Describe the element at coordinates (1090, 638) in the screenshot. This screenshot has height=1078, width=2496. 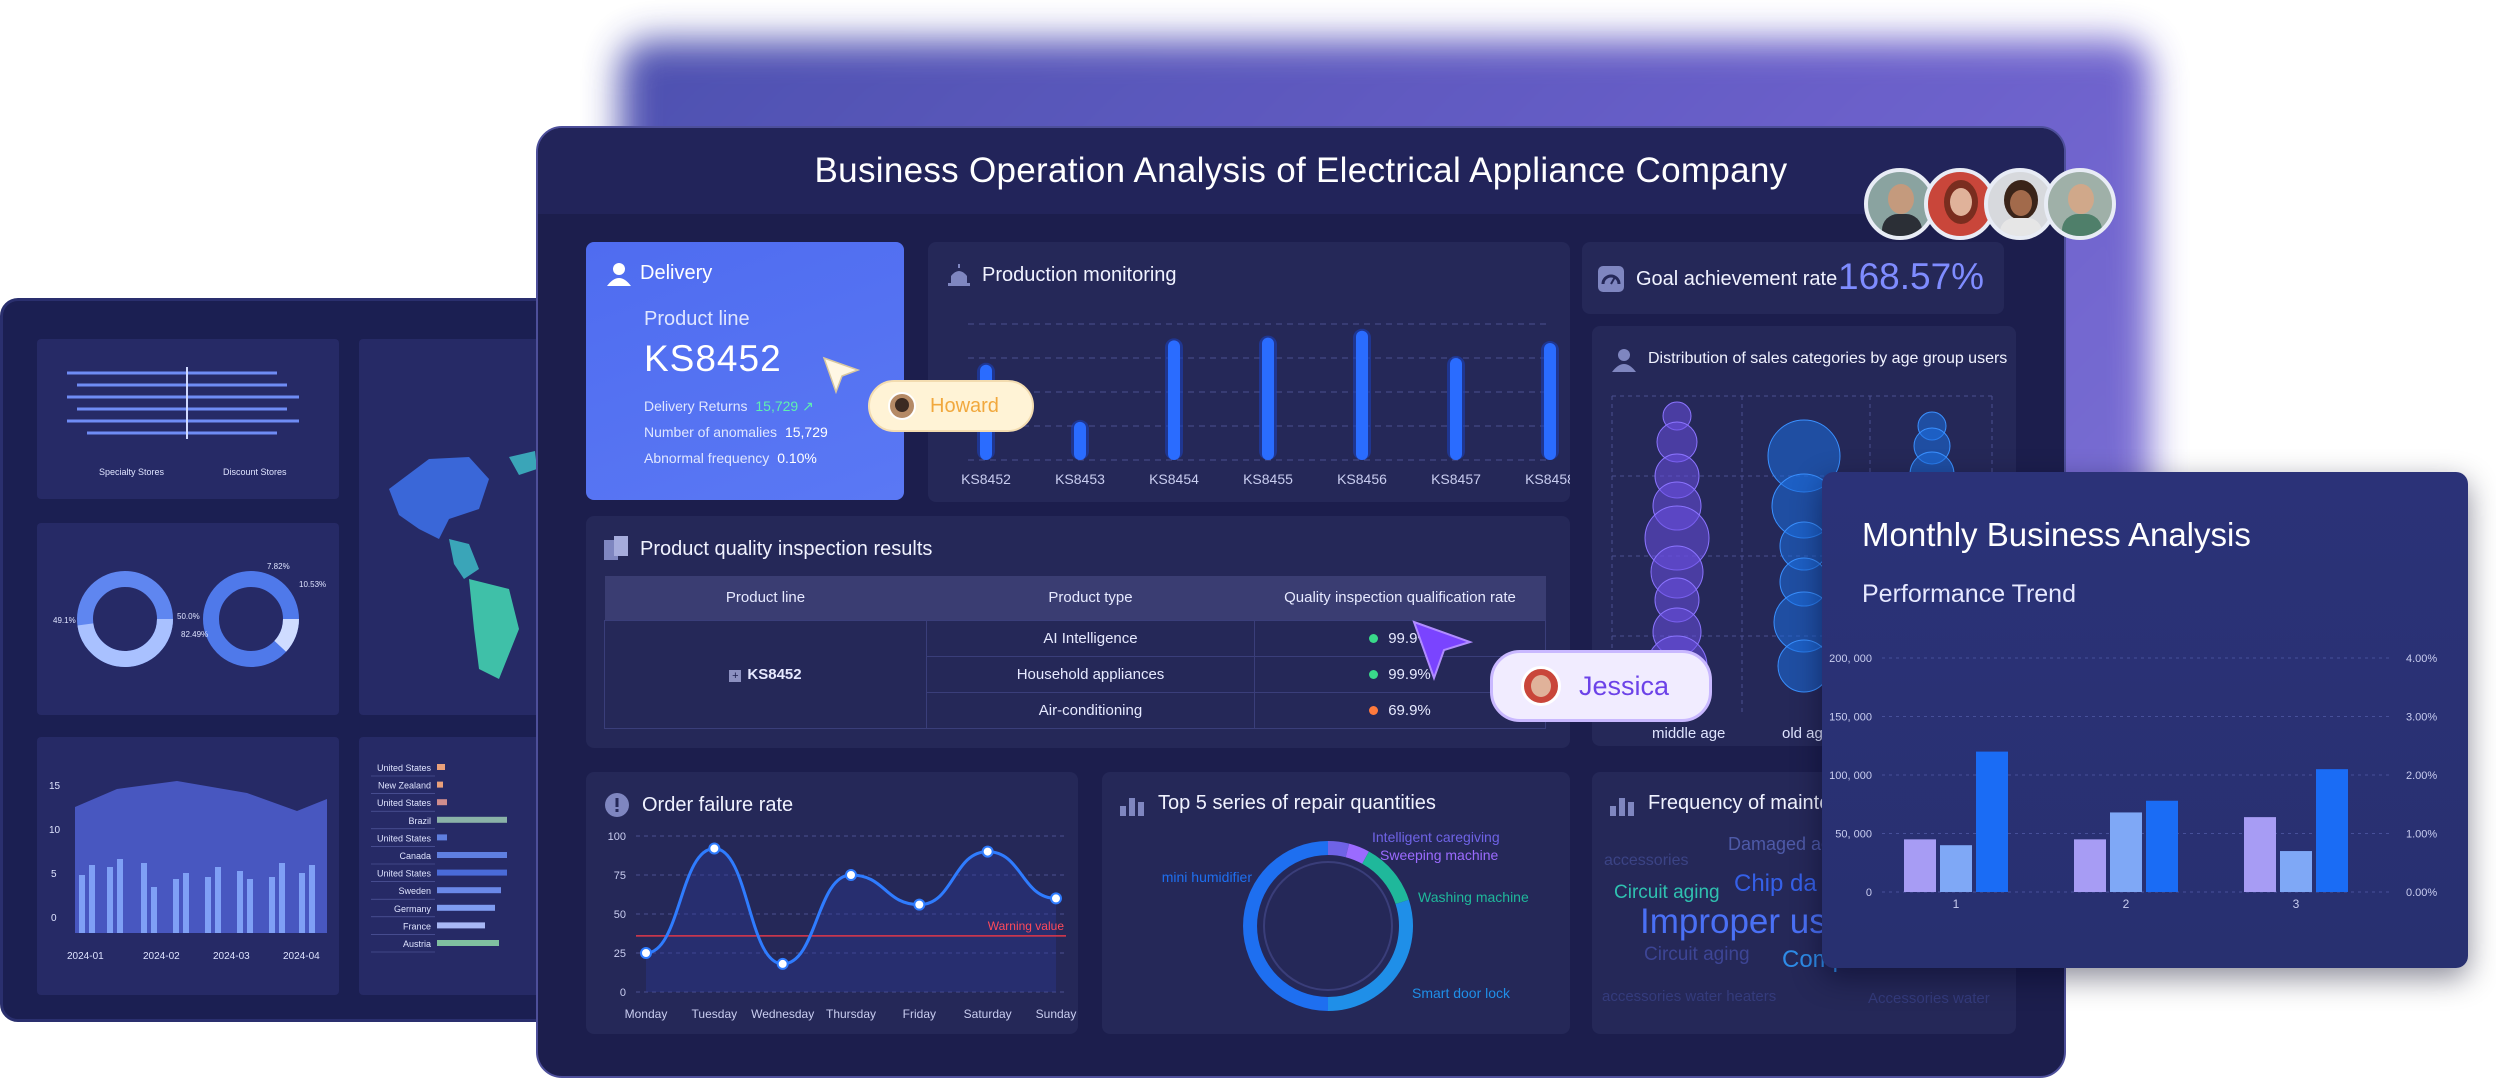
I see `product-type-cell: AI Intelligence` at that location.